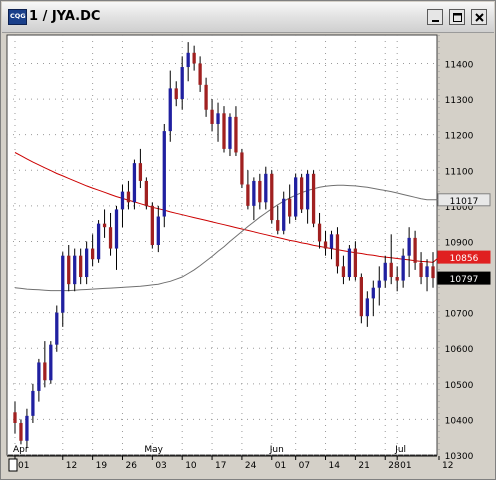 The image size is (496, 480). Describe the element at coordinates (447, 466) in the screenshot. I see `x-tick-label: 12` at that location.